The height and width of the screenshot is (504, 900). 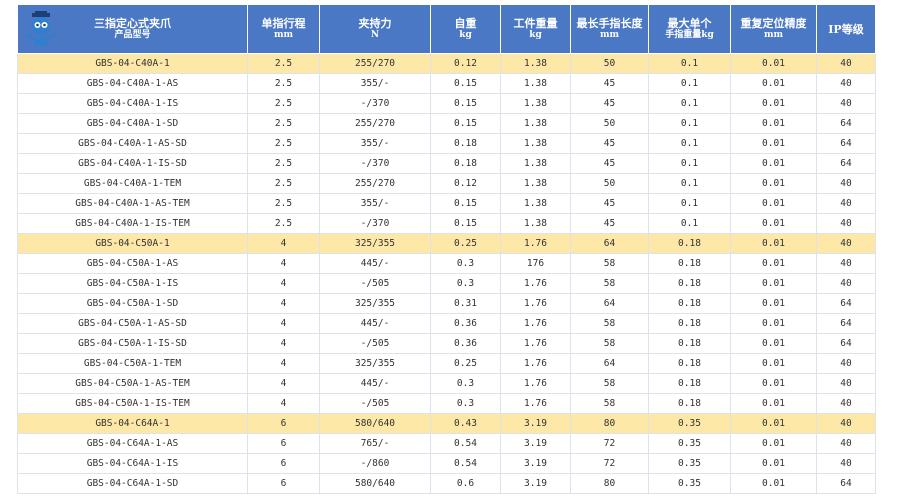 I want to click on col-model-cell: GBS-04-C50A-1-AS, so click(x=132, y=263).